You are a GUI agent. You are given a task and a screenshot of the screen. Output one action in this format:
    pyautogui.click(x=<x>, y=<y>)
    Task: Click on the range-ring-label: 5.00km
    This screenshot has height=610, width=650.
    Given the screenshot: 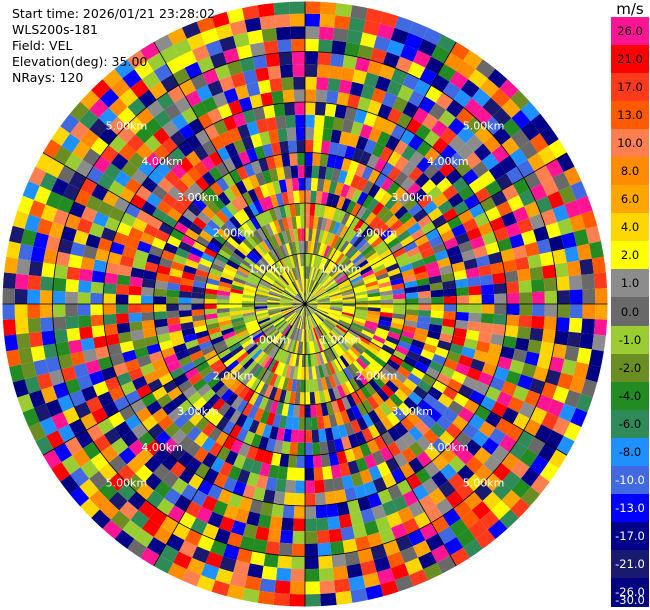 What is the action you would take?
    pyautogui.click(x=484, y=125)
    